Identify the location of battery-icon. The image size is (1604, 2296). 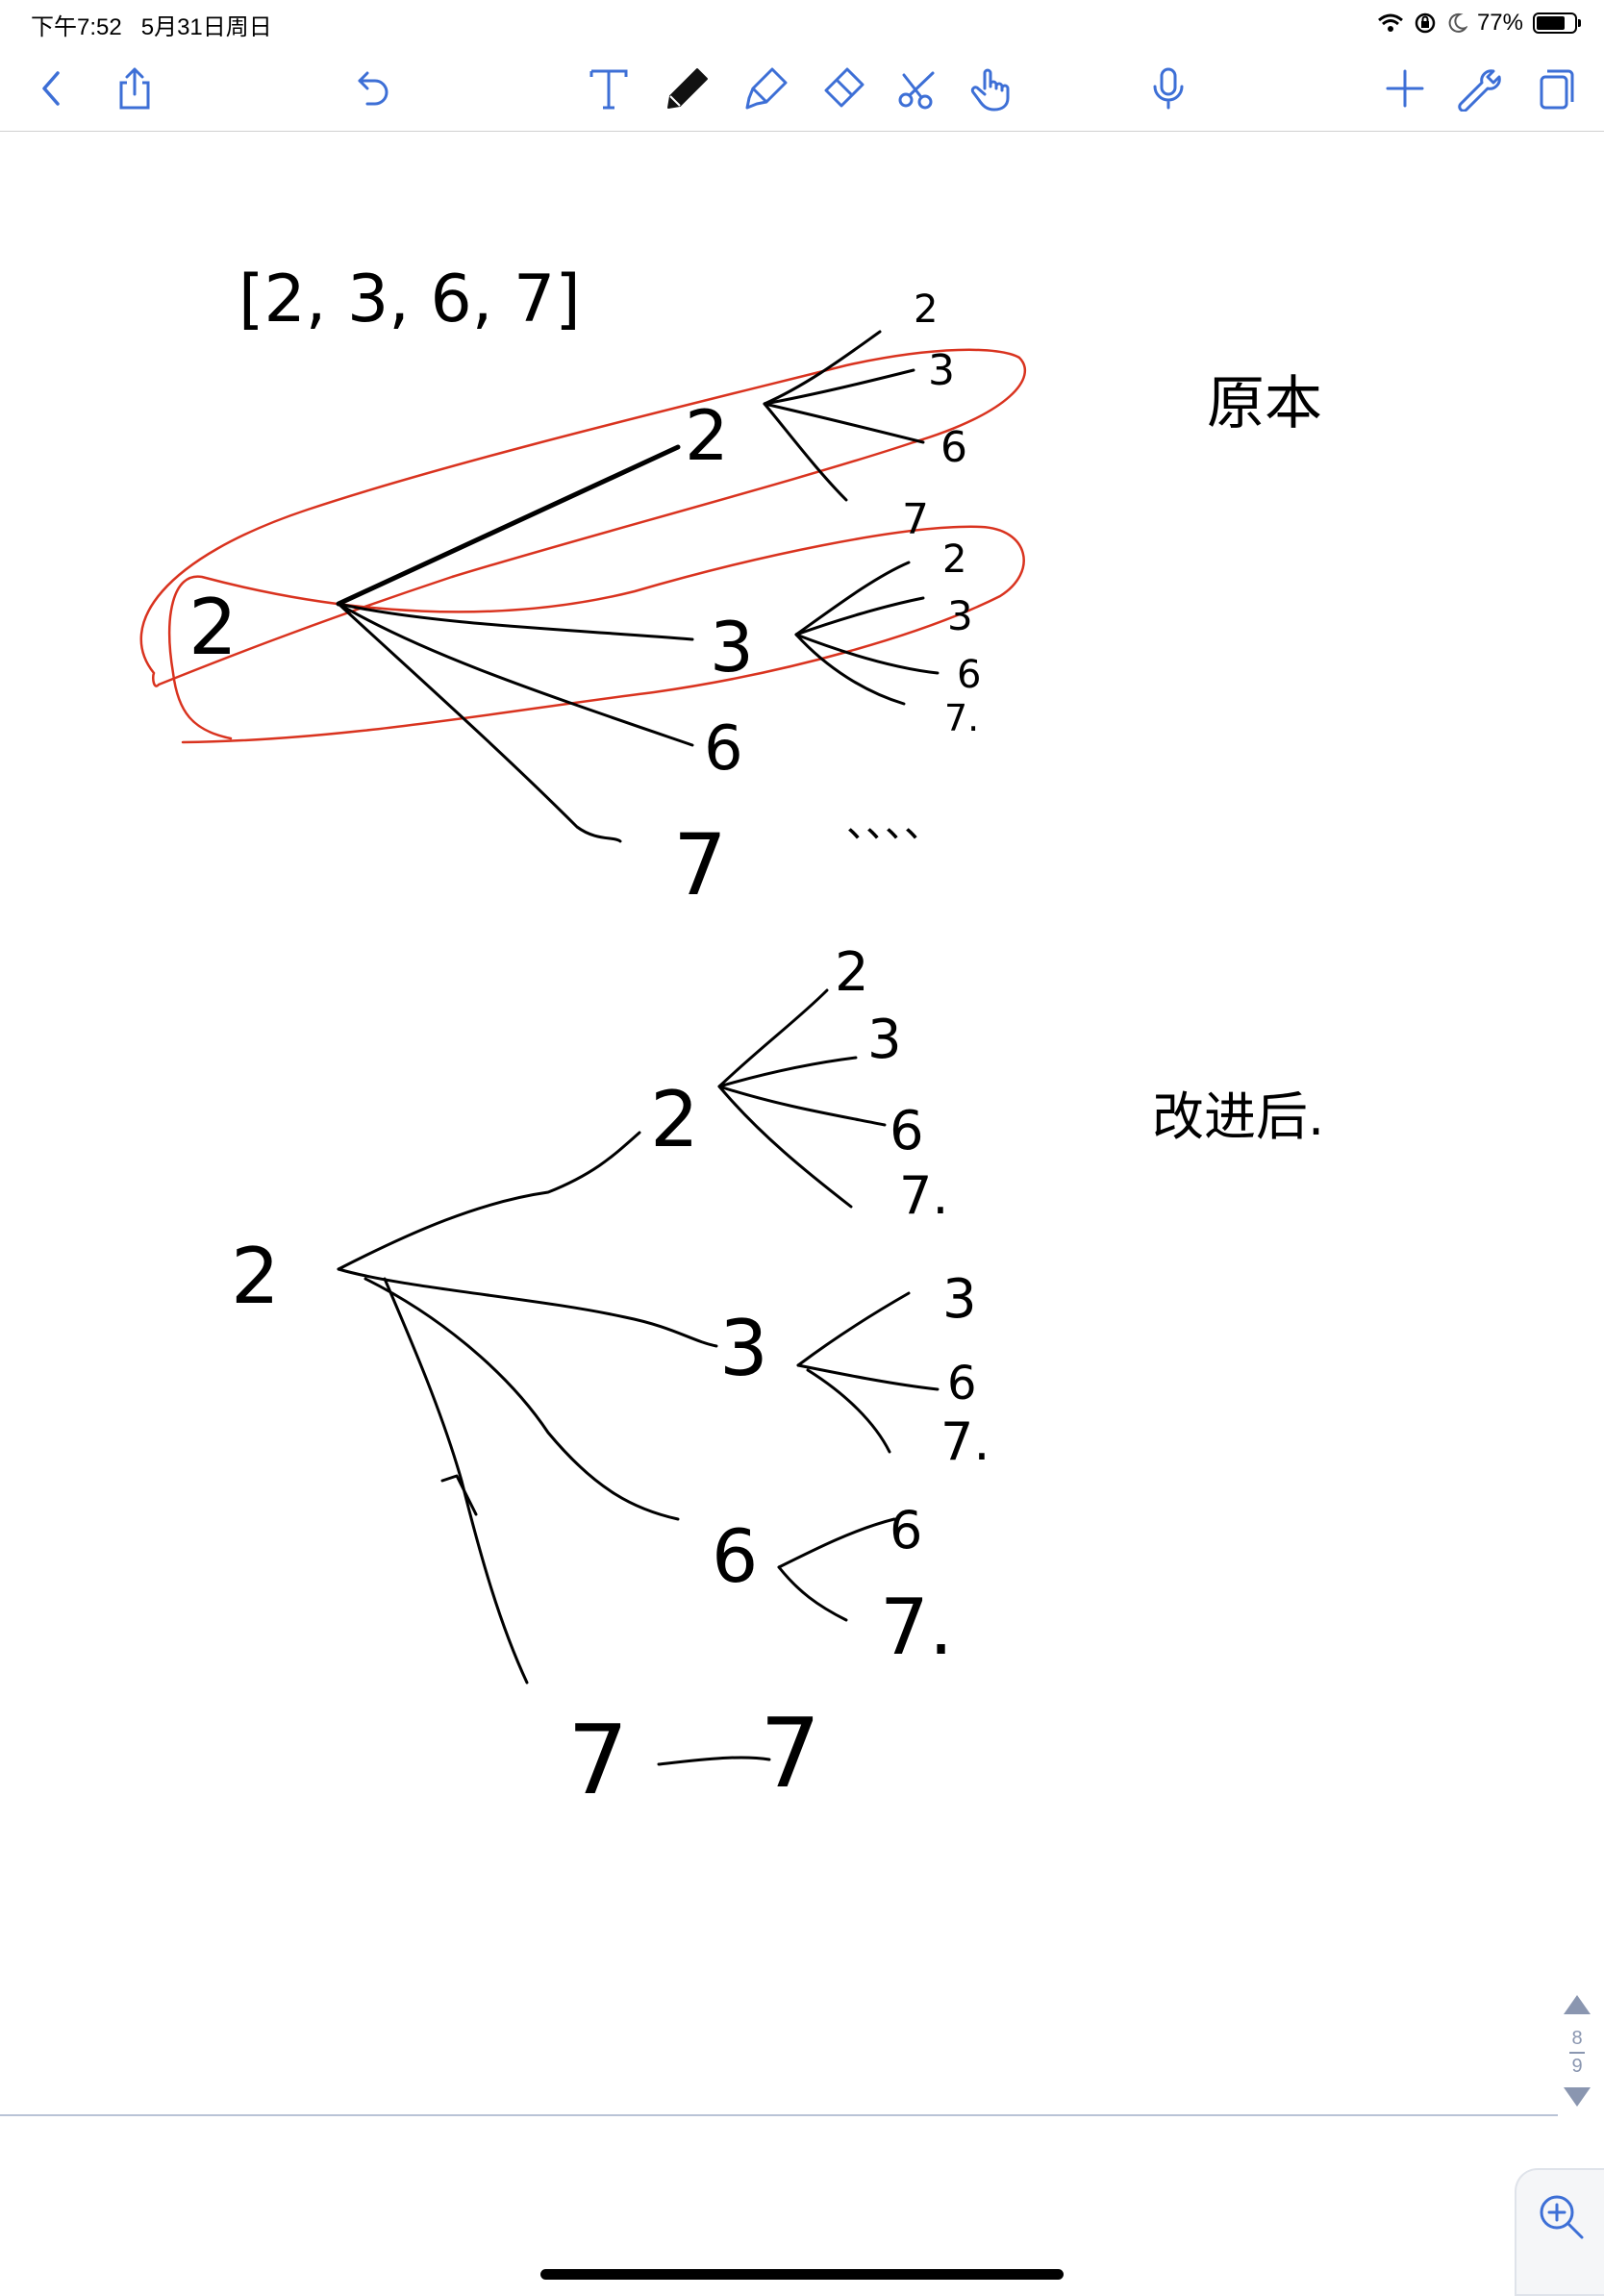
(1557, 23).